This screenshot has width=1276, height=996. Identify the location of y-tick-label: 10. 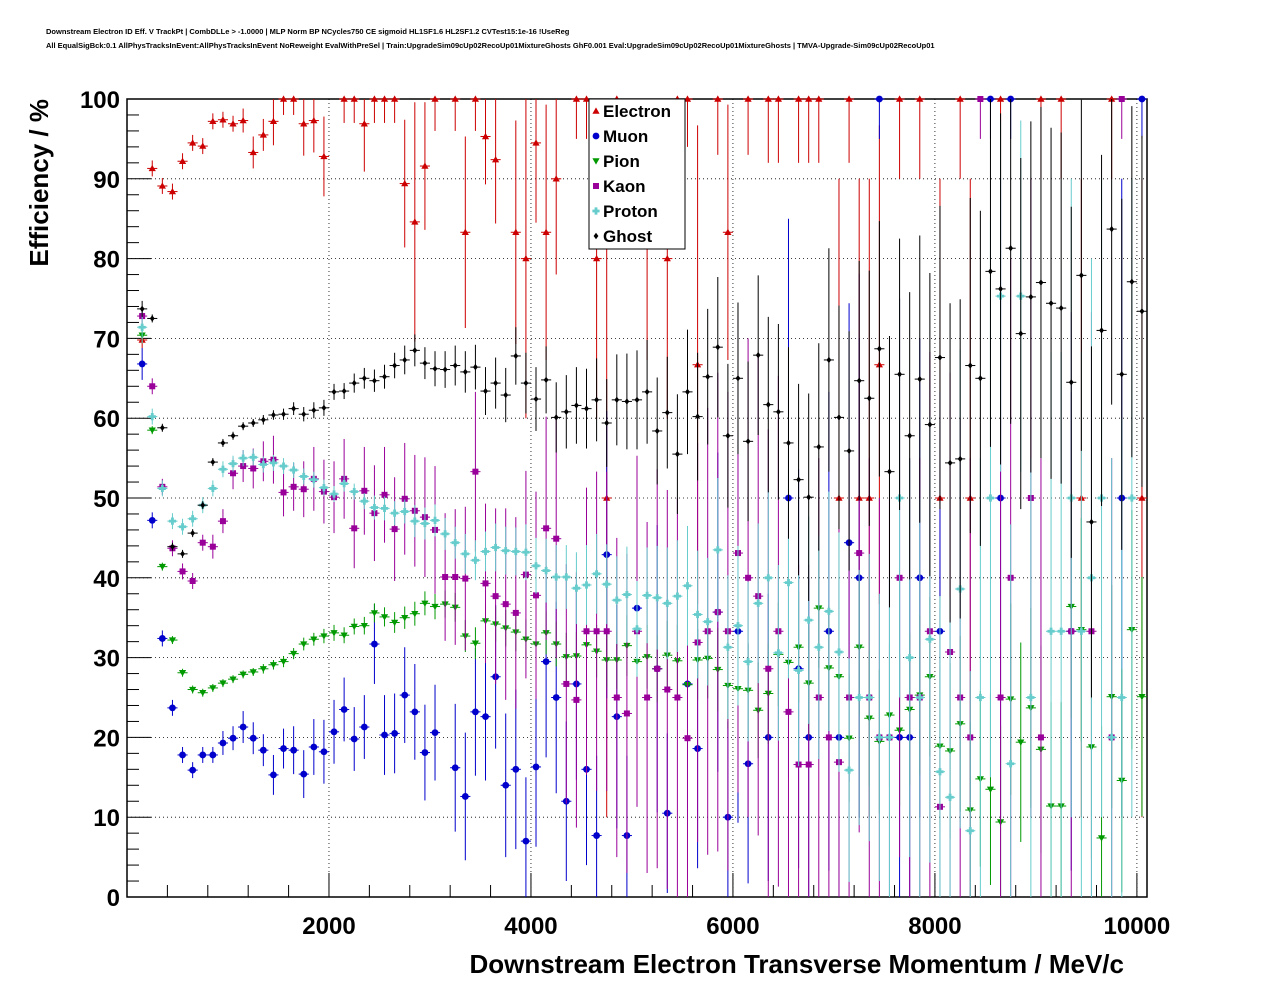
(106, 818).